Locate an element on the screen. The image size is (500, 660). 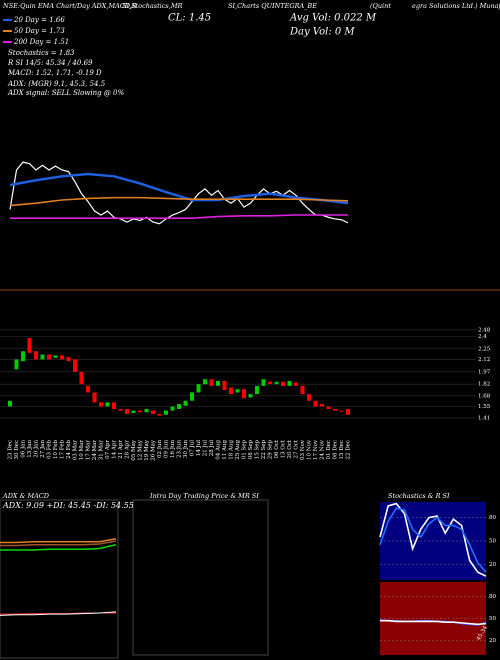
y-tick-label: 1.97 is located at coordinates (484, 372).